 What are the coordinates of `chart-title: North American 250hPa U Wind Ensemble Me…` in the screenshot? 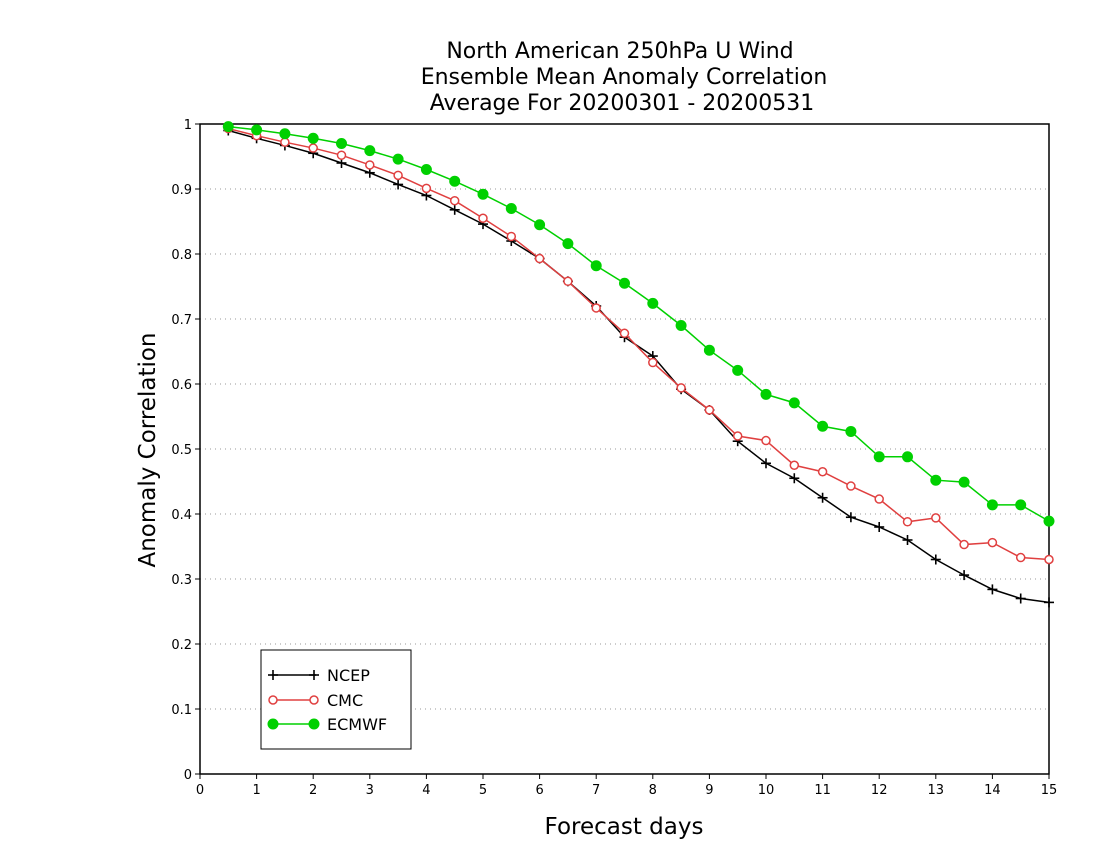 It's located at (624, 77).